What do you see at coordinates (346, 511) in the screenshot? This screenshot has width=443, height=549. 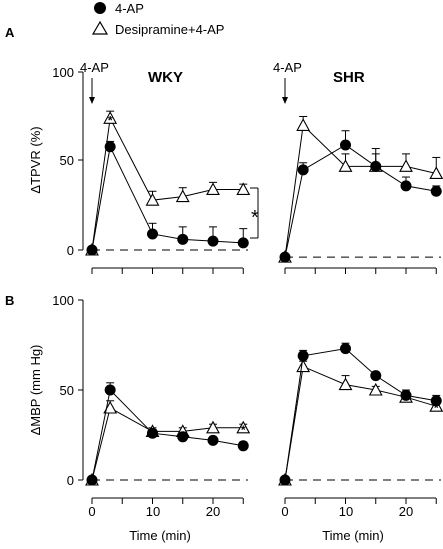 I see `x-tick-b-shr-10: 10` at bounding box center [346, 511].